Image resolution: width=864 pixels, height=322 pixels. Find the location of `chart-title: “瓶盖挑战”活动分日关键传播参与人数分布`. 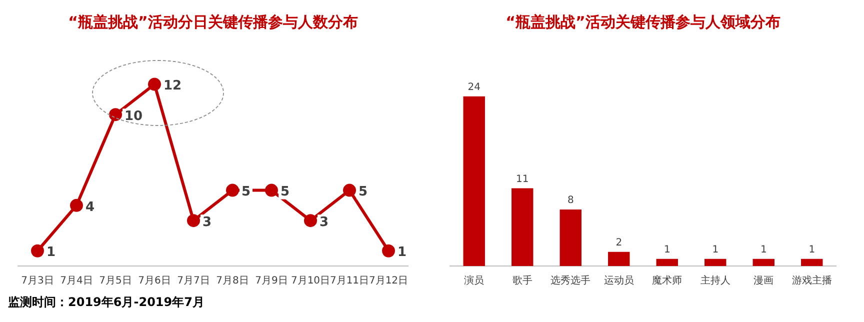

chart-title: “瓶盖挑战”活动分日关键传播参与人数分布 is located at coordinates (213, 21).